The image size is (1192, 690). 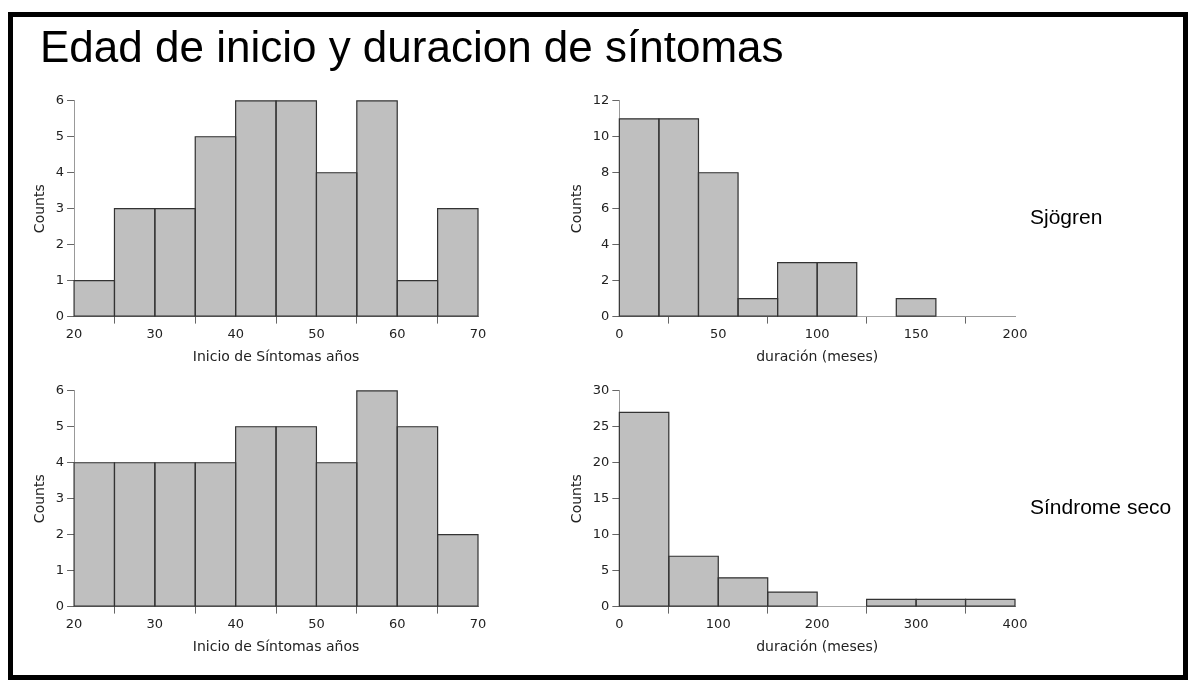 I want to click on text: Síndrome seco, so click(x=1101, y=507).